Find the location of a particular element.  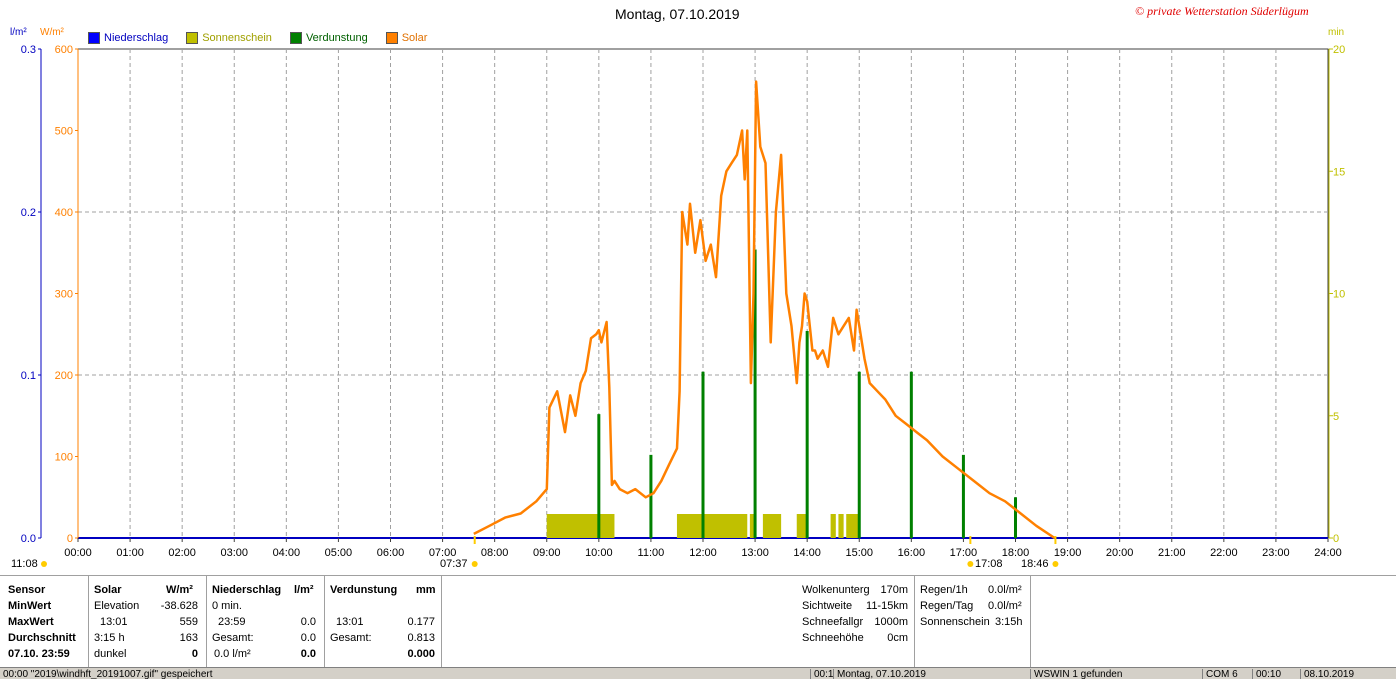

legend-item-niederschlag: Niederschlag is located at coordinates (128, 38).